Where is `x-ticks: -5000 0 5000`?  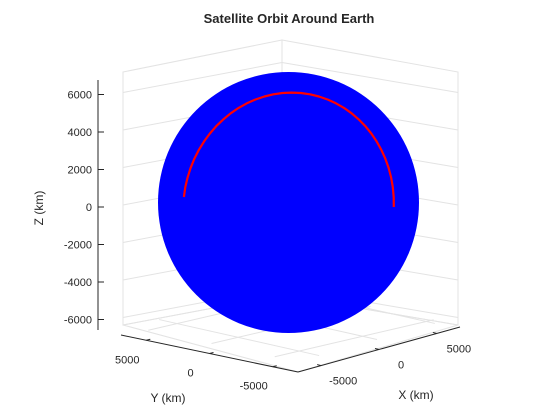
x-ticks: -5000 0 5000 is located at coordinates (394, 359).